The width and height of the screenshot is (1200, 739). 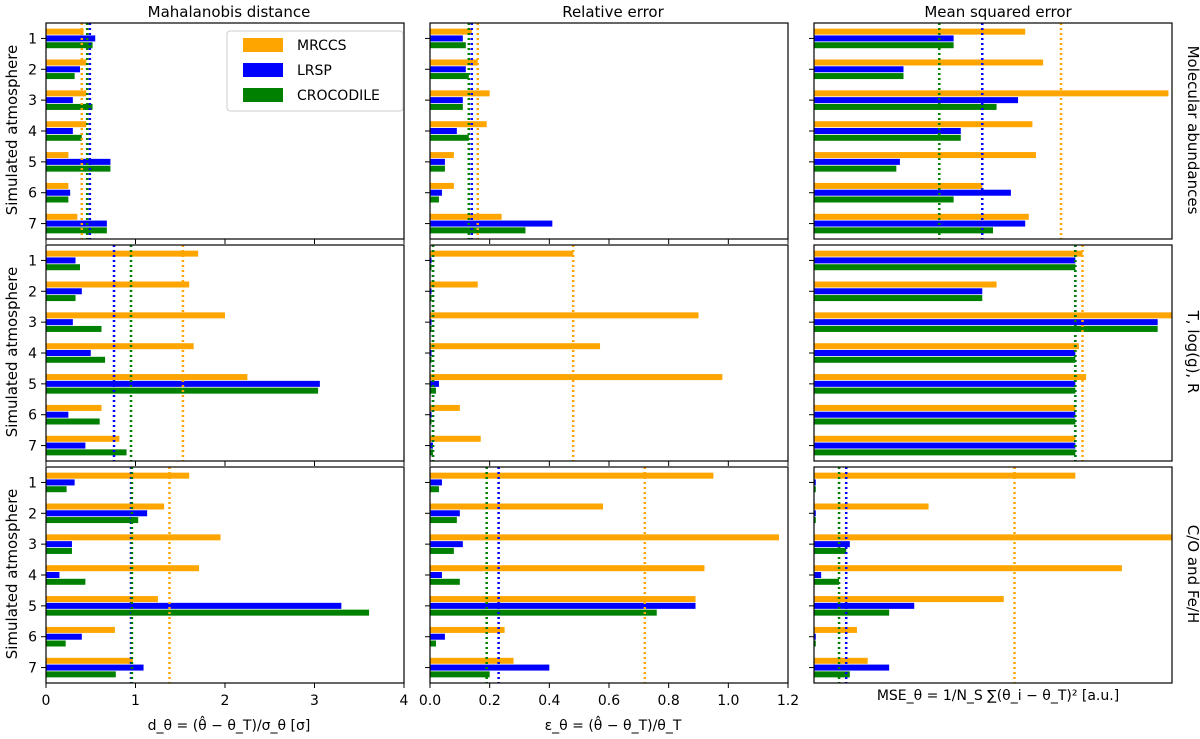 I want to click on y-axis-label-row2: Simulated atmosphere, so click(x=12, y=352).